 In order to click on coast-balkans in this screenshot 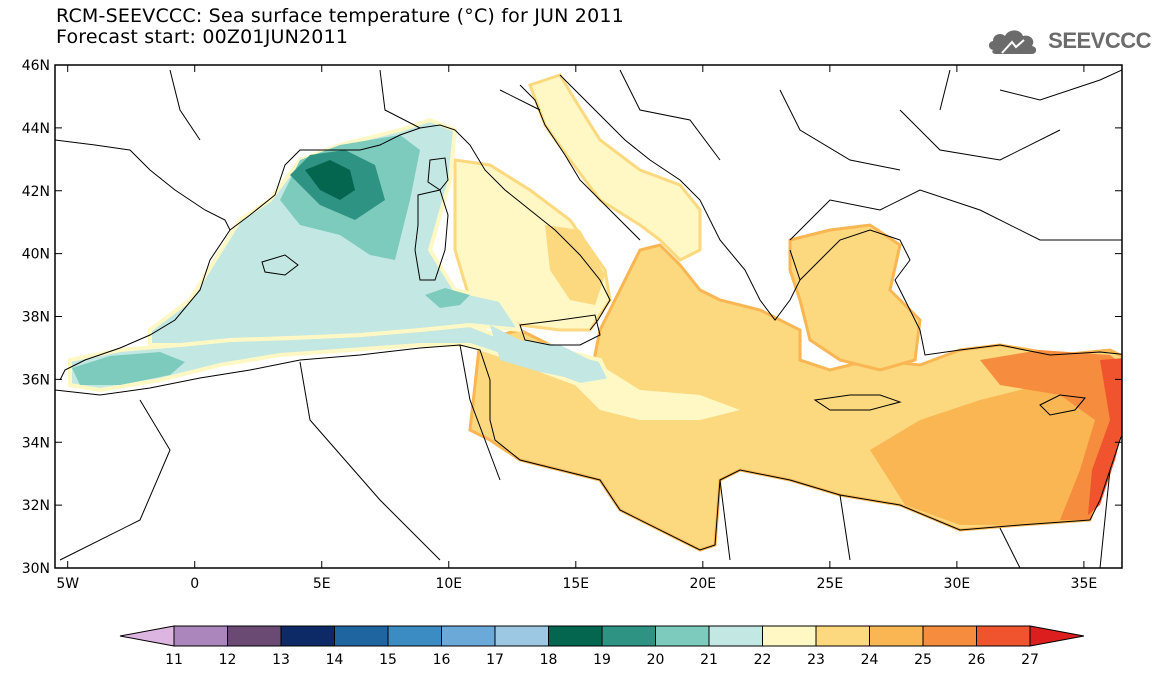, I will do `click(680, 197)`.